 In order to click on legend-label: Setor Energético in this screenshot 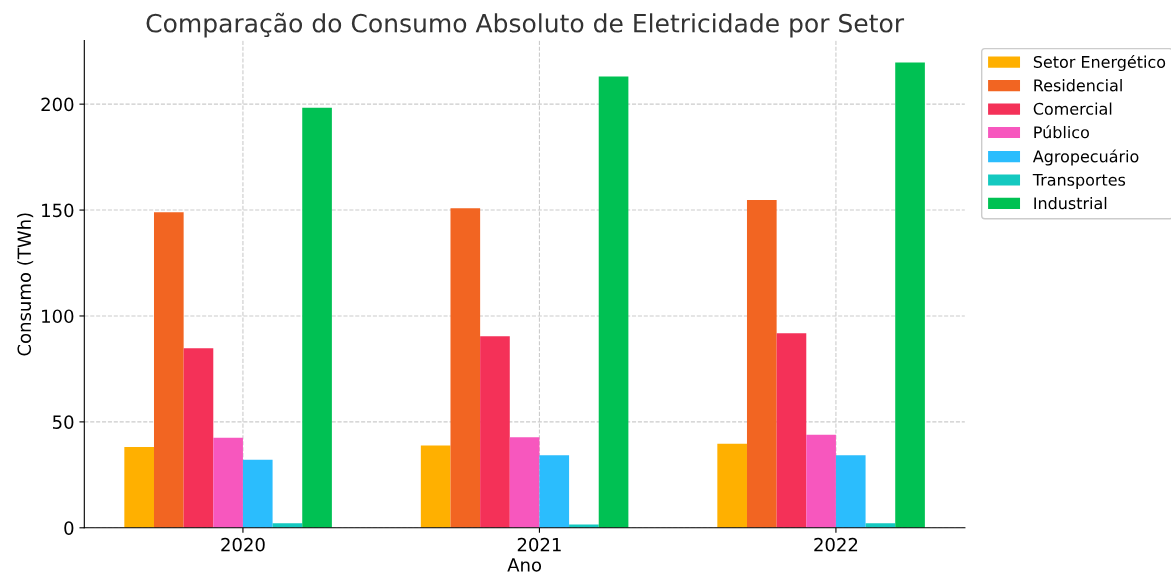, I will do `click(1099, 63)`.